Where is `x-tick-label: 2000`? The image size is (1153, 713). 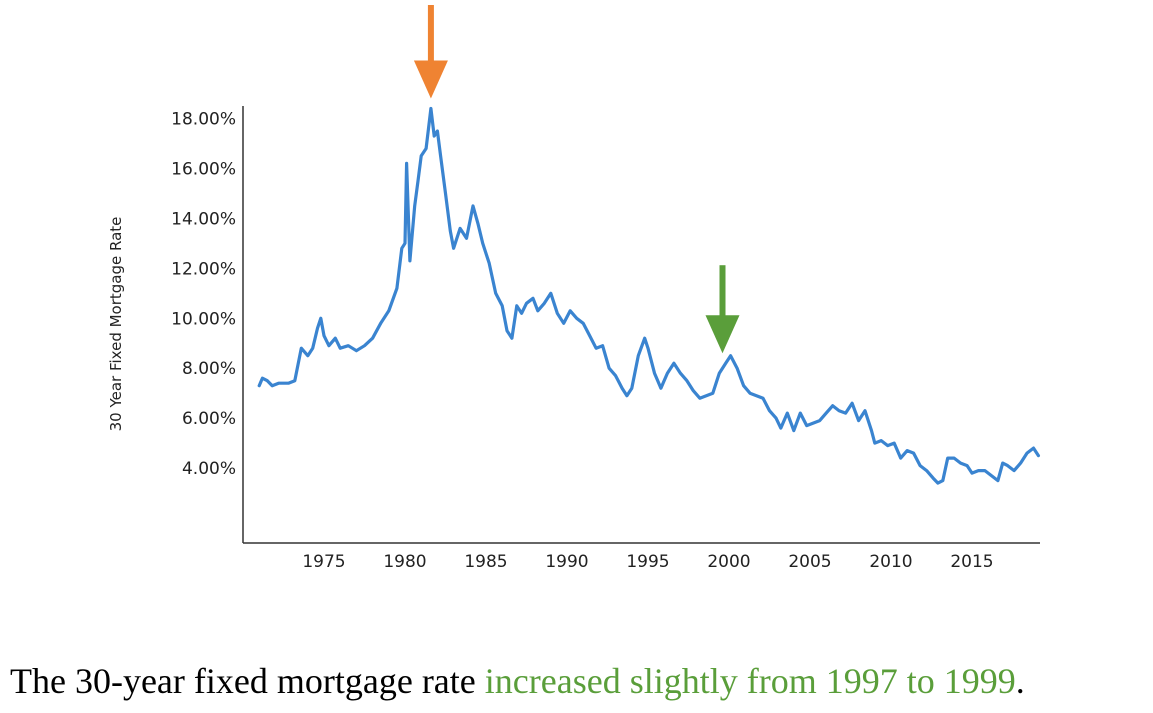 x-tick-label: 2000 is located at coordinates (728, 562).